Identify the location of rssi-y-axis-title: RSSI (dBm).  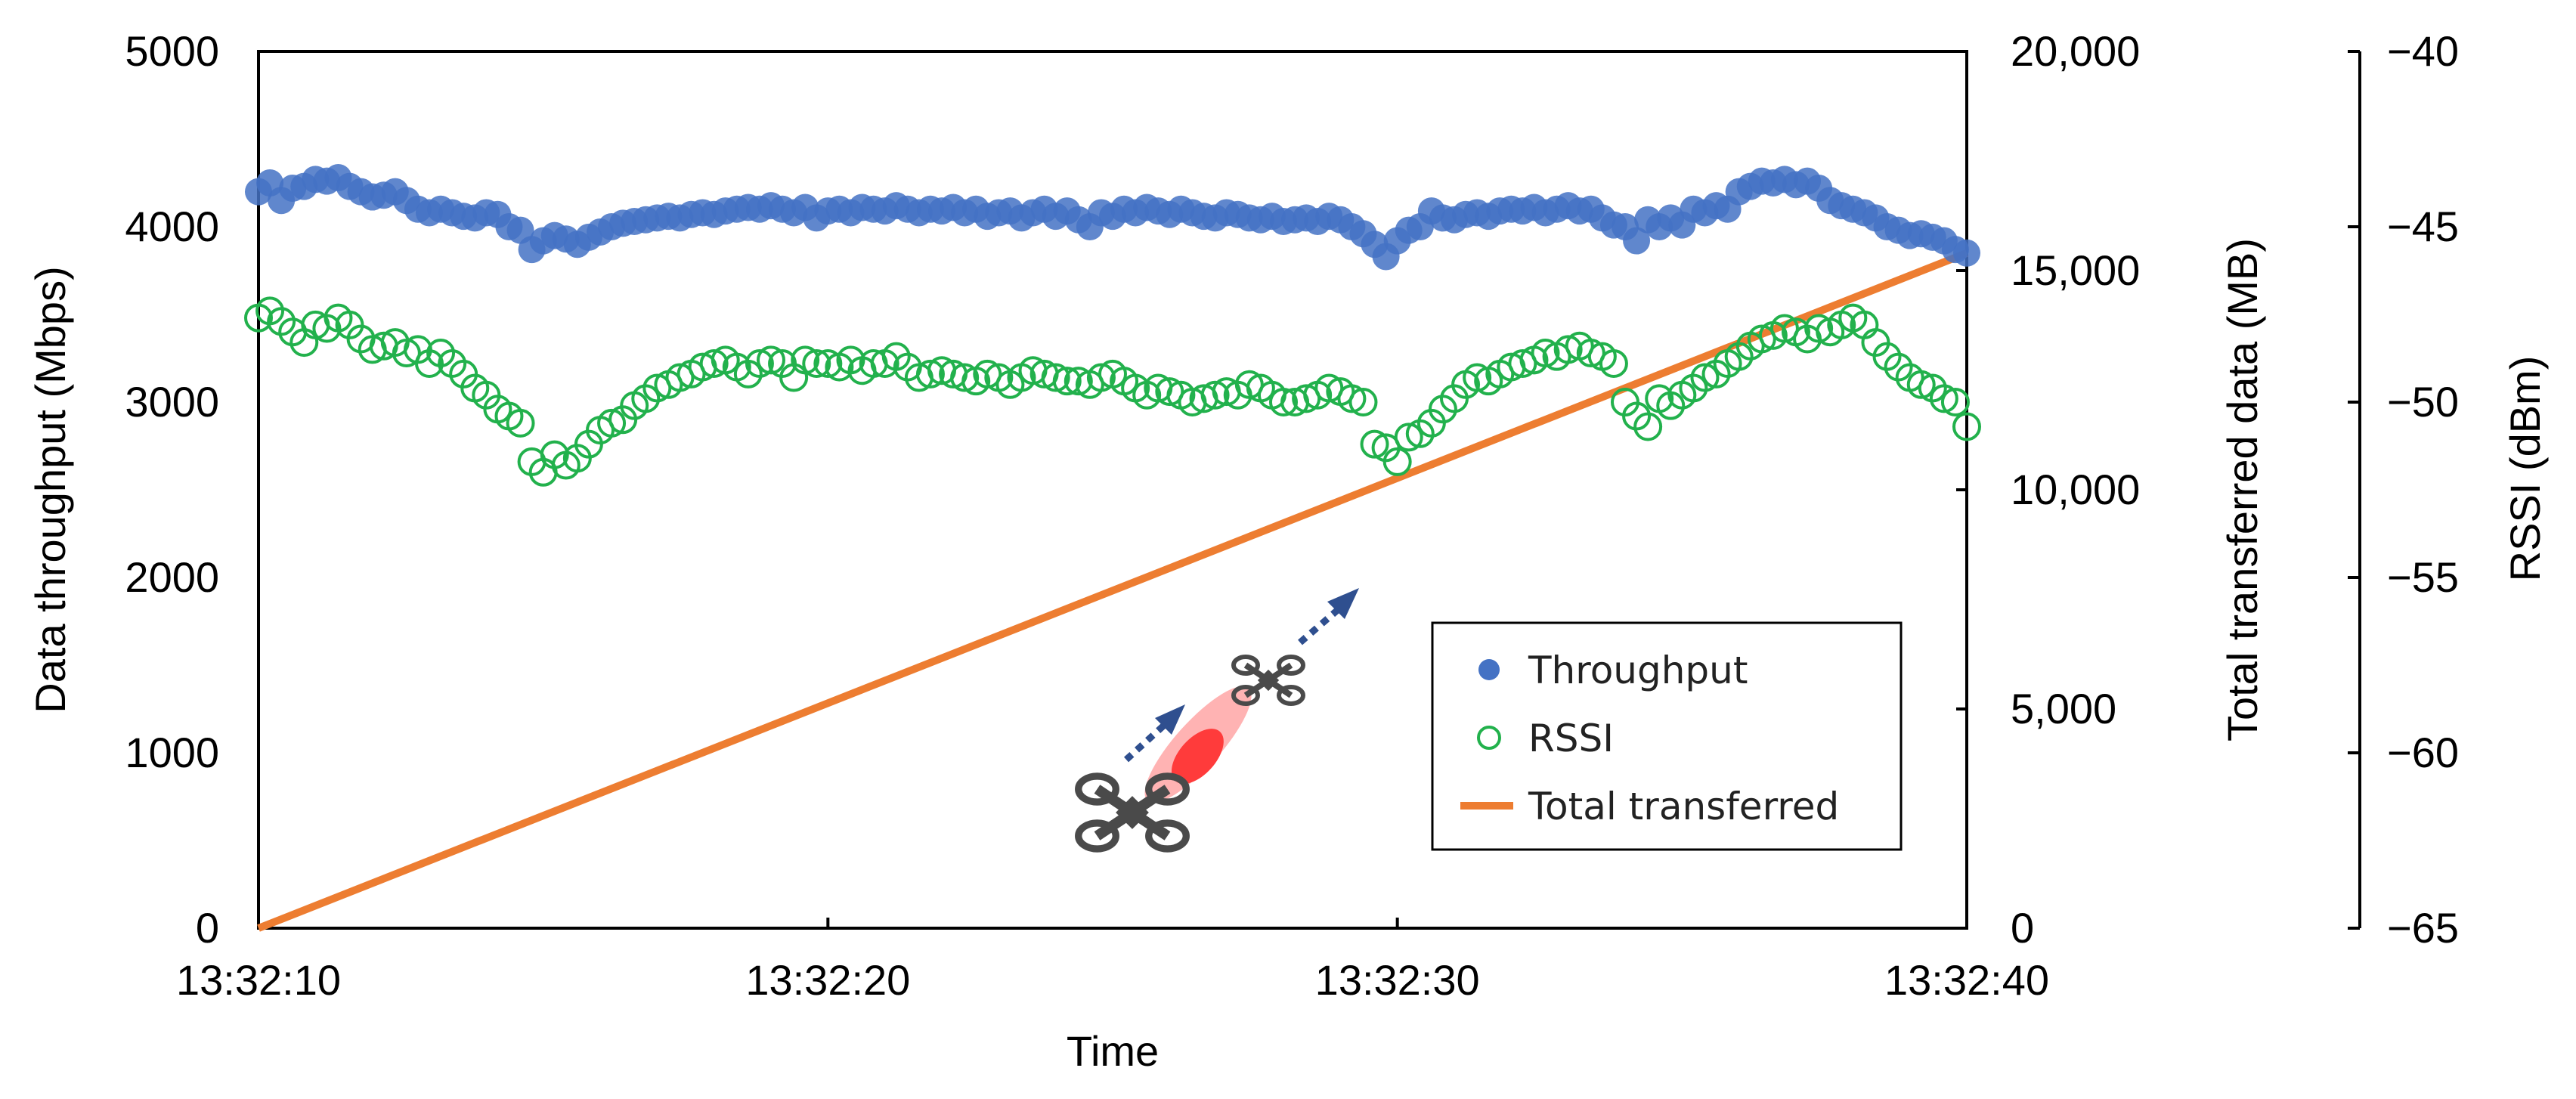
(2525, 469).